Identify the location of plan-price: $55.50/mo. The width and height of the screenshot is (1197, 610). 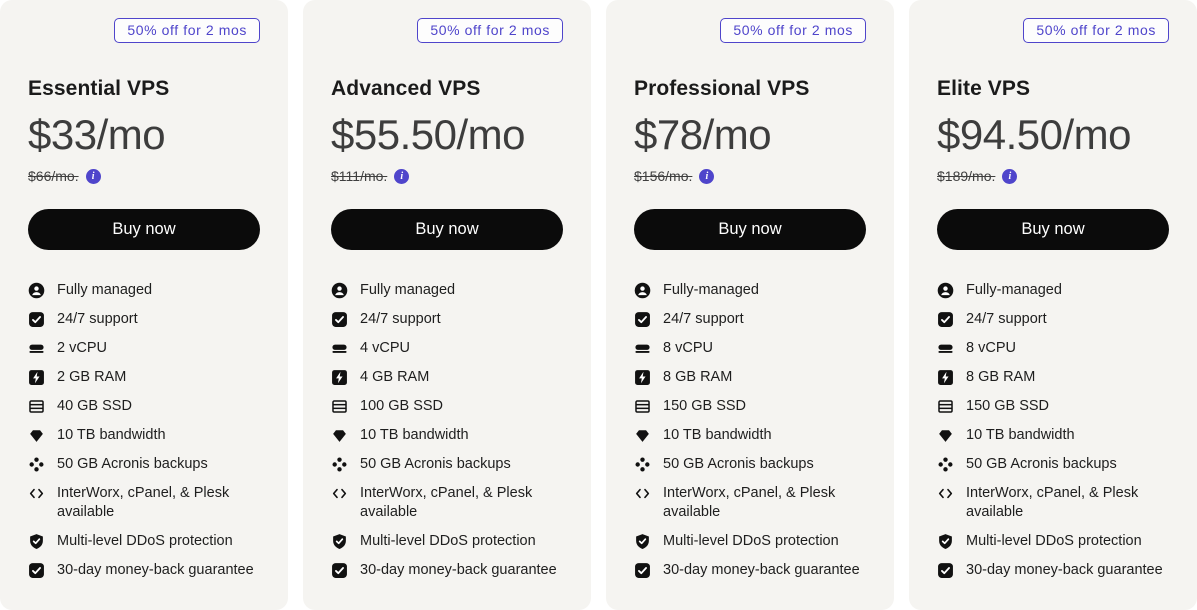
(428, 134).